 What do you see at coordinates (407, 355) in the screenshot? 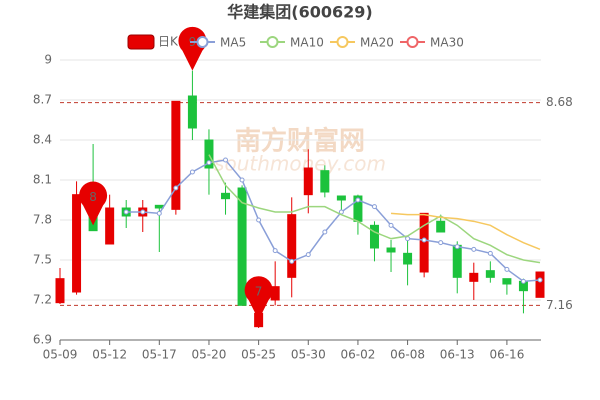
I see `x-tick-label: 06-08` at bounding box center [407, 355].